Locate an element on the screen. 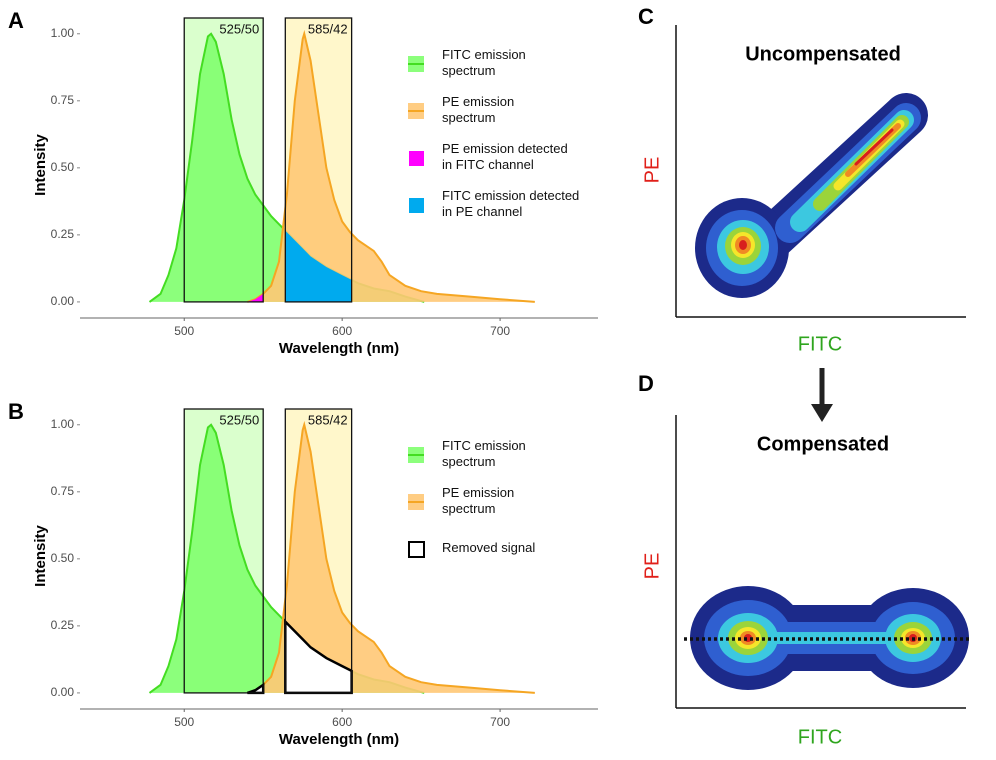  panel-letter: B is located at coordinates (16, 411).